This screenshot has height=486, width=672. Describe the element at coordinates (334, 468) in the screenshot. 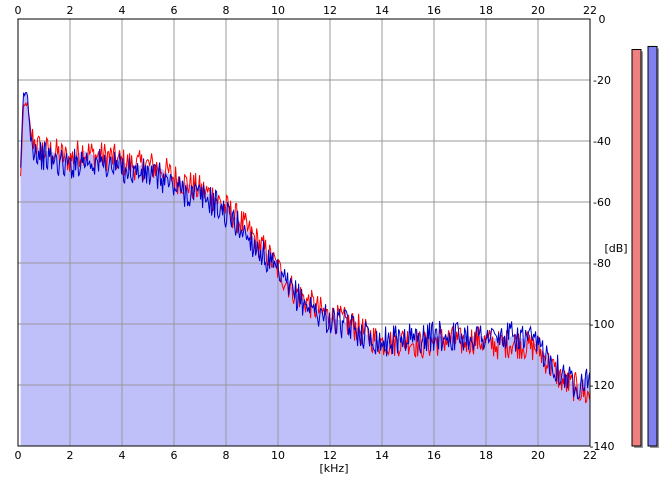

I see `x-axis-label: [kHz]` at that location.